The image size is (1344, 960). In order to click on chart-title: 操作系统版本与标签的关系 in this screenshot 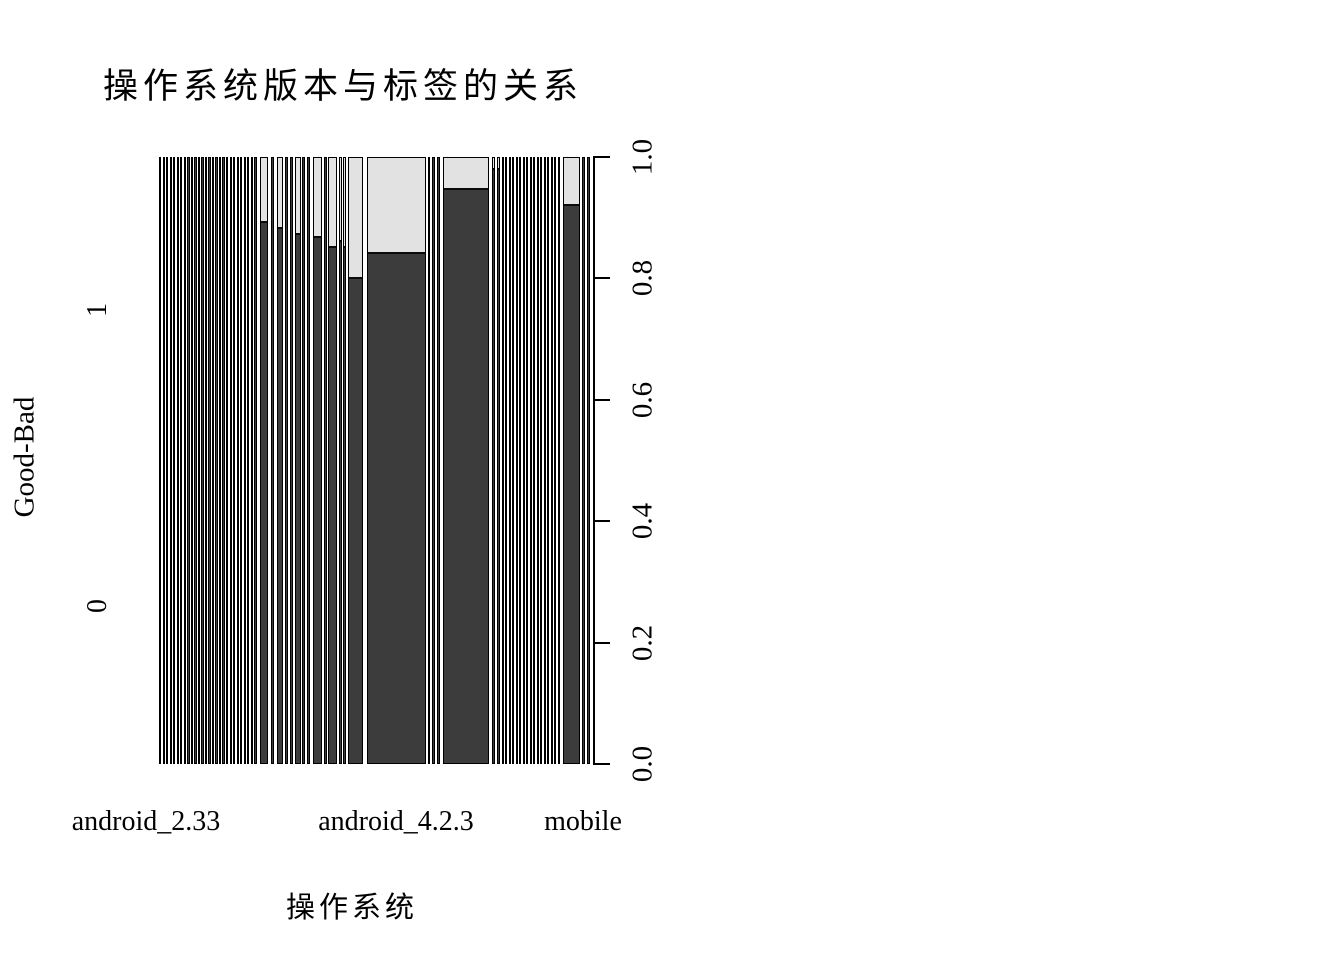, I will do `click(343, 86)`.